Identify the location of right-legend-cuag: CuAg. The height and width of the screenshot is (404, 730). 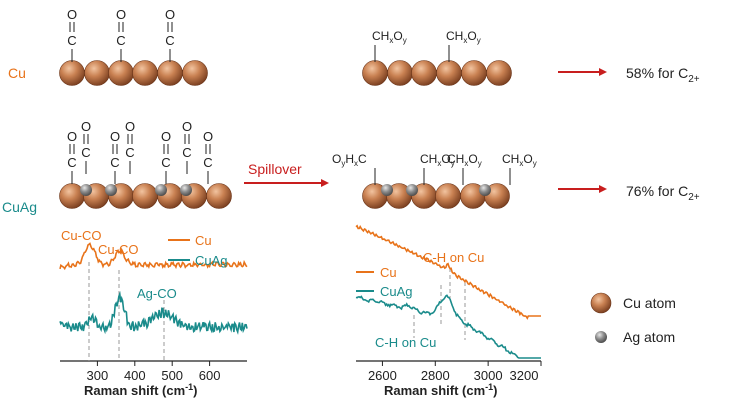
(396, 291).